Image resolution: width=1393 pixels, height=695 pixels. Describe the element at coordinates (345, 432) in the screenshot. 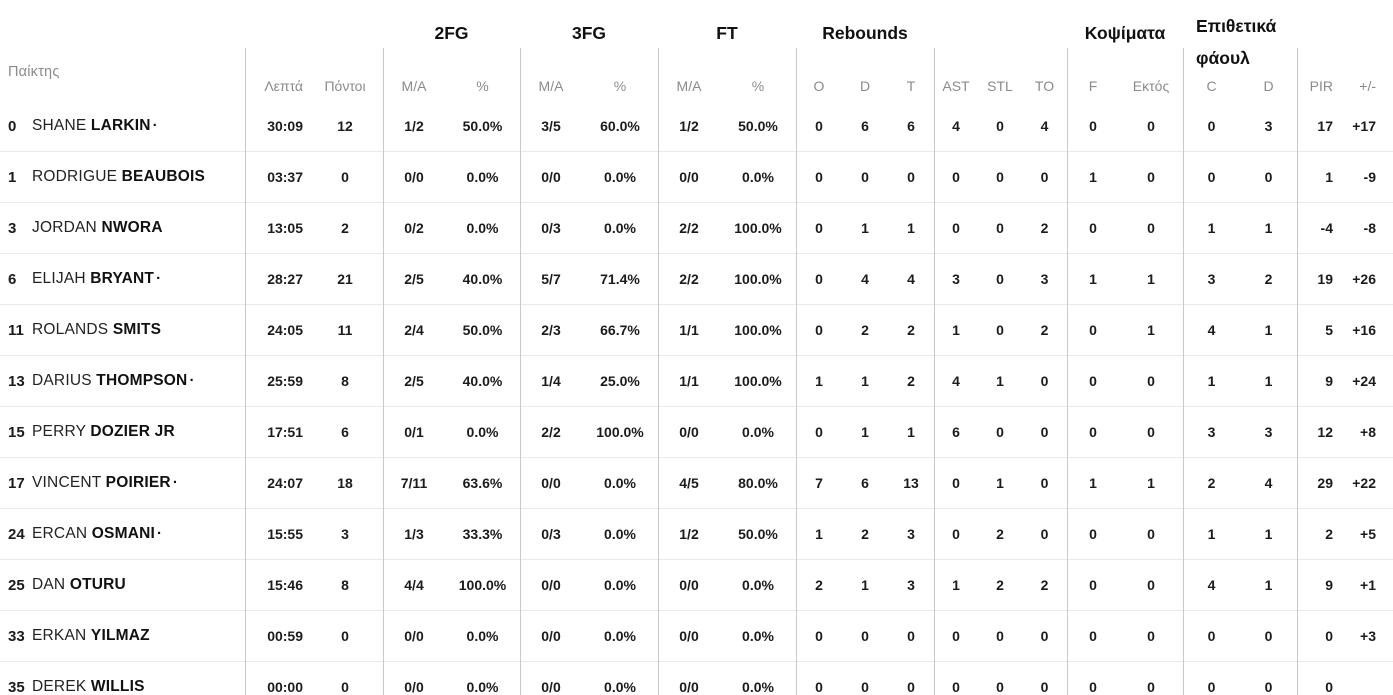

I see `cell-points: 6` at that location.